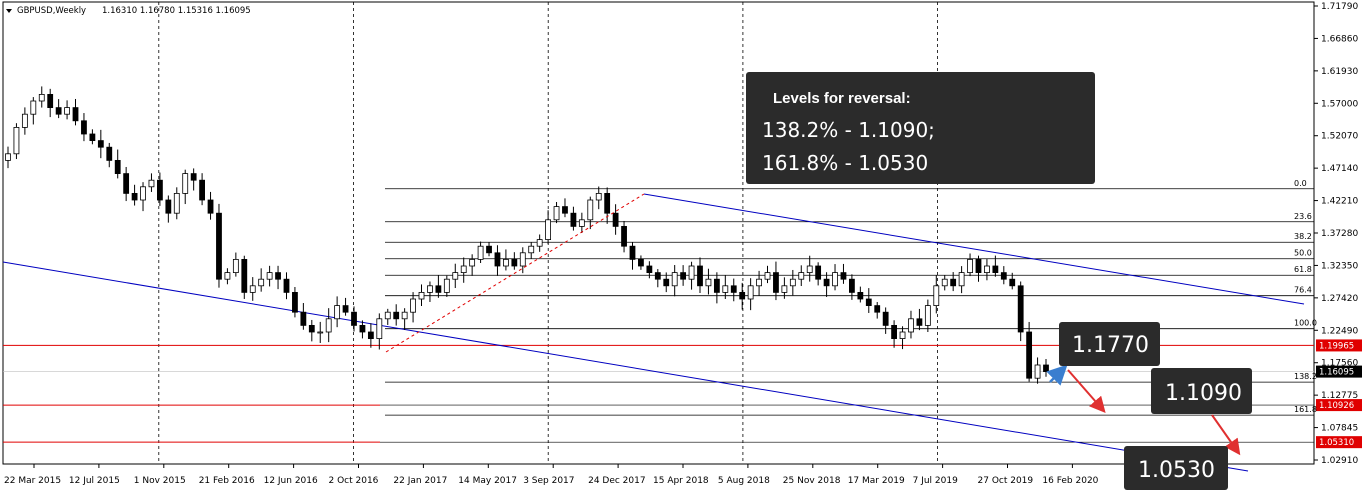  Describe the element at coordinates (1336, 373) in the screenshot. I see `current-price-tag-label: 1.16095` at that location.